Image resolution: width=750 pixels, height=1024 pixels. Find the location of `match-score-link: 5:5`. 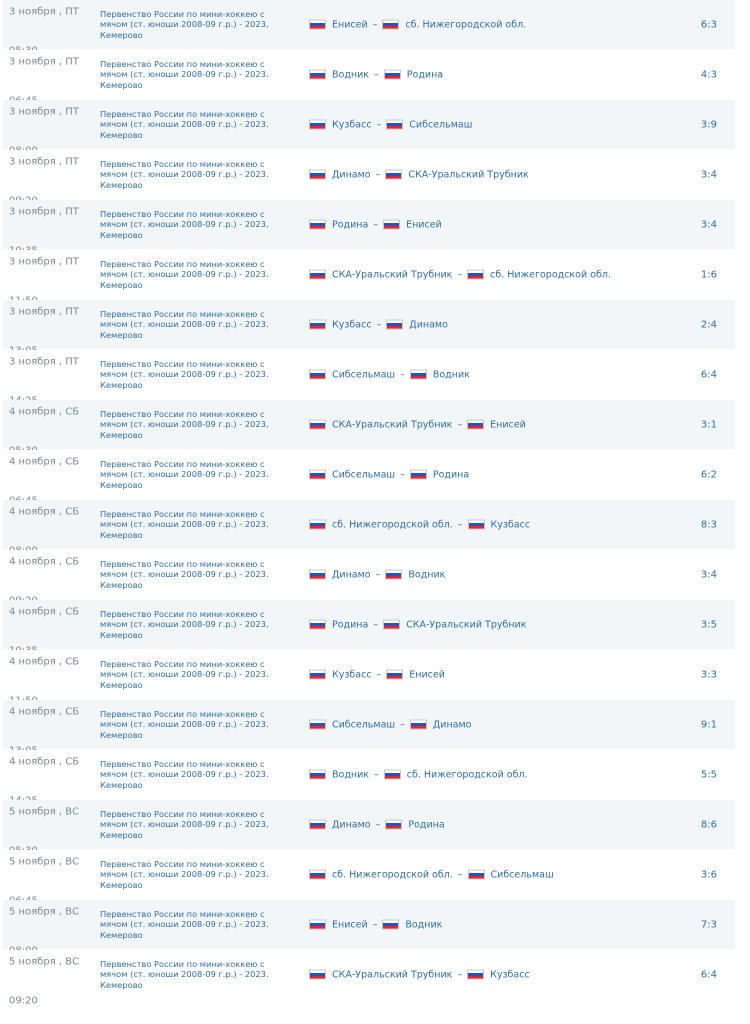

match-score-link: 5:5 is located at coordinates (708, 774).